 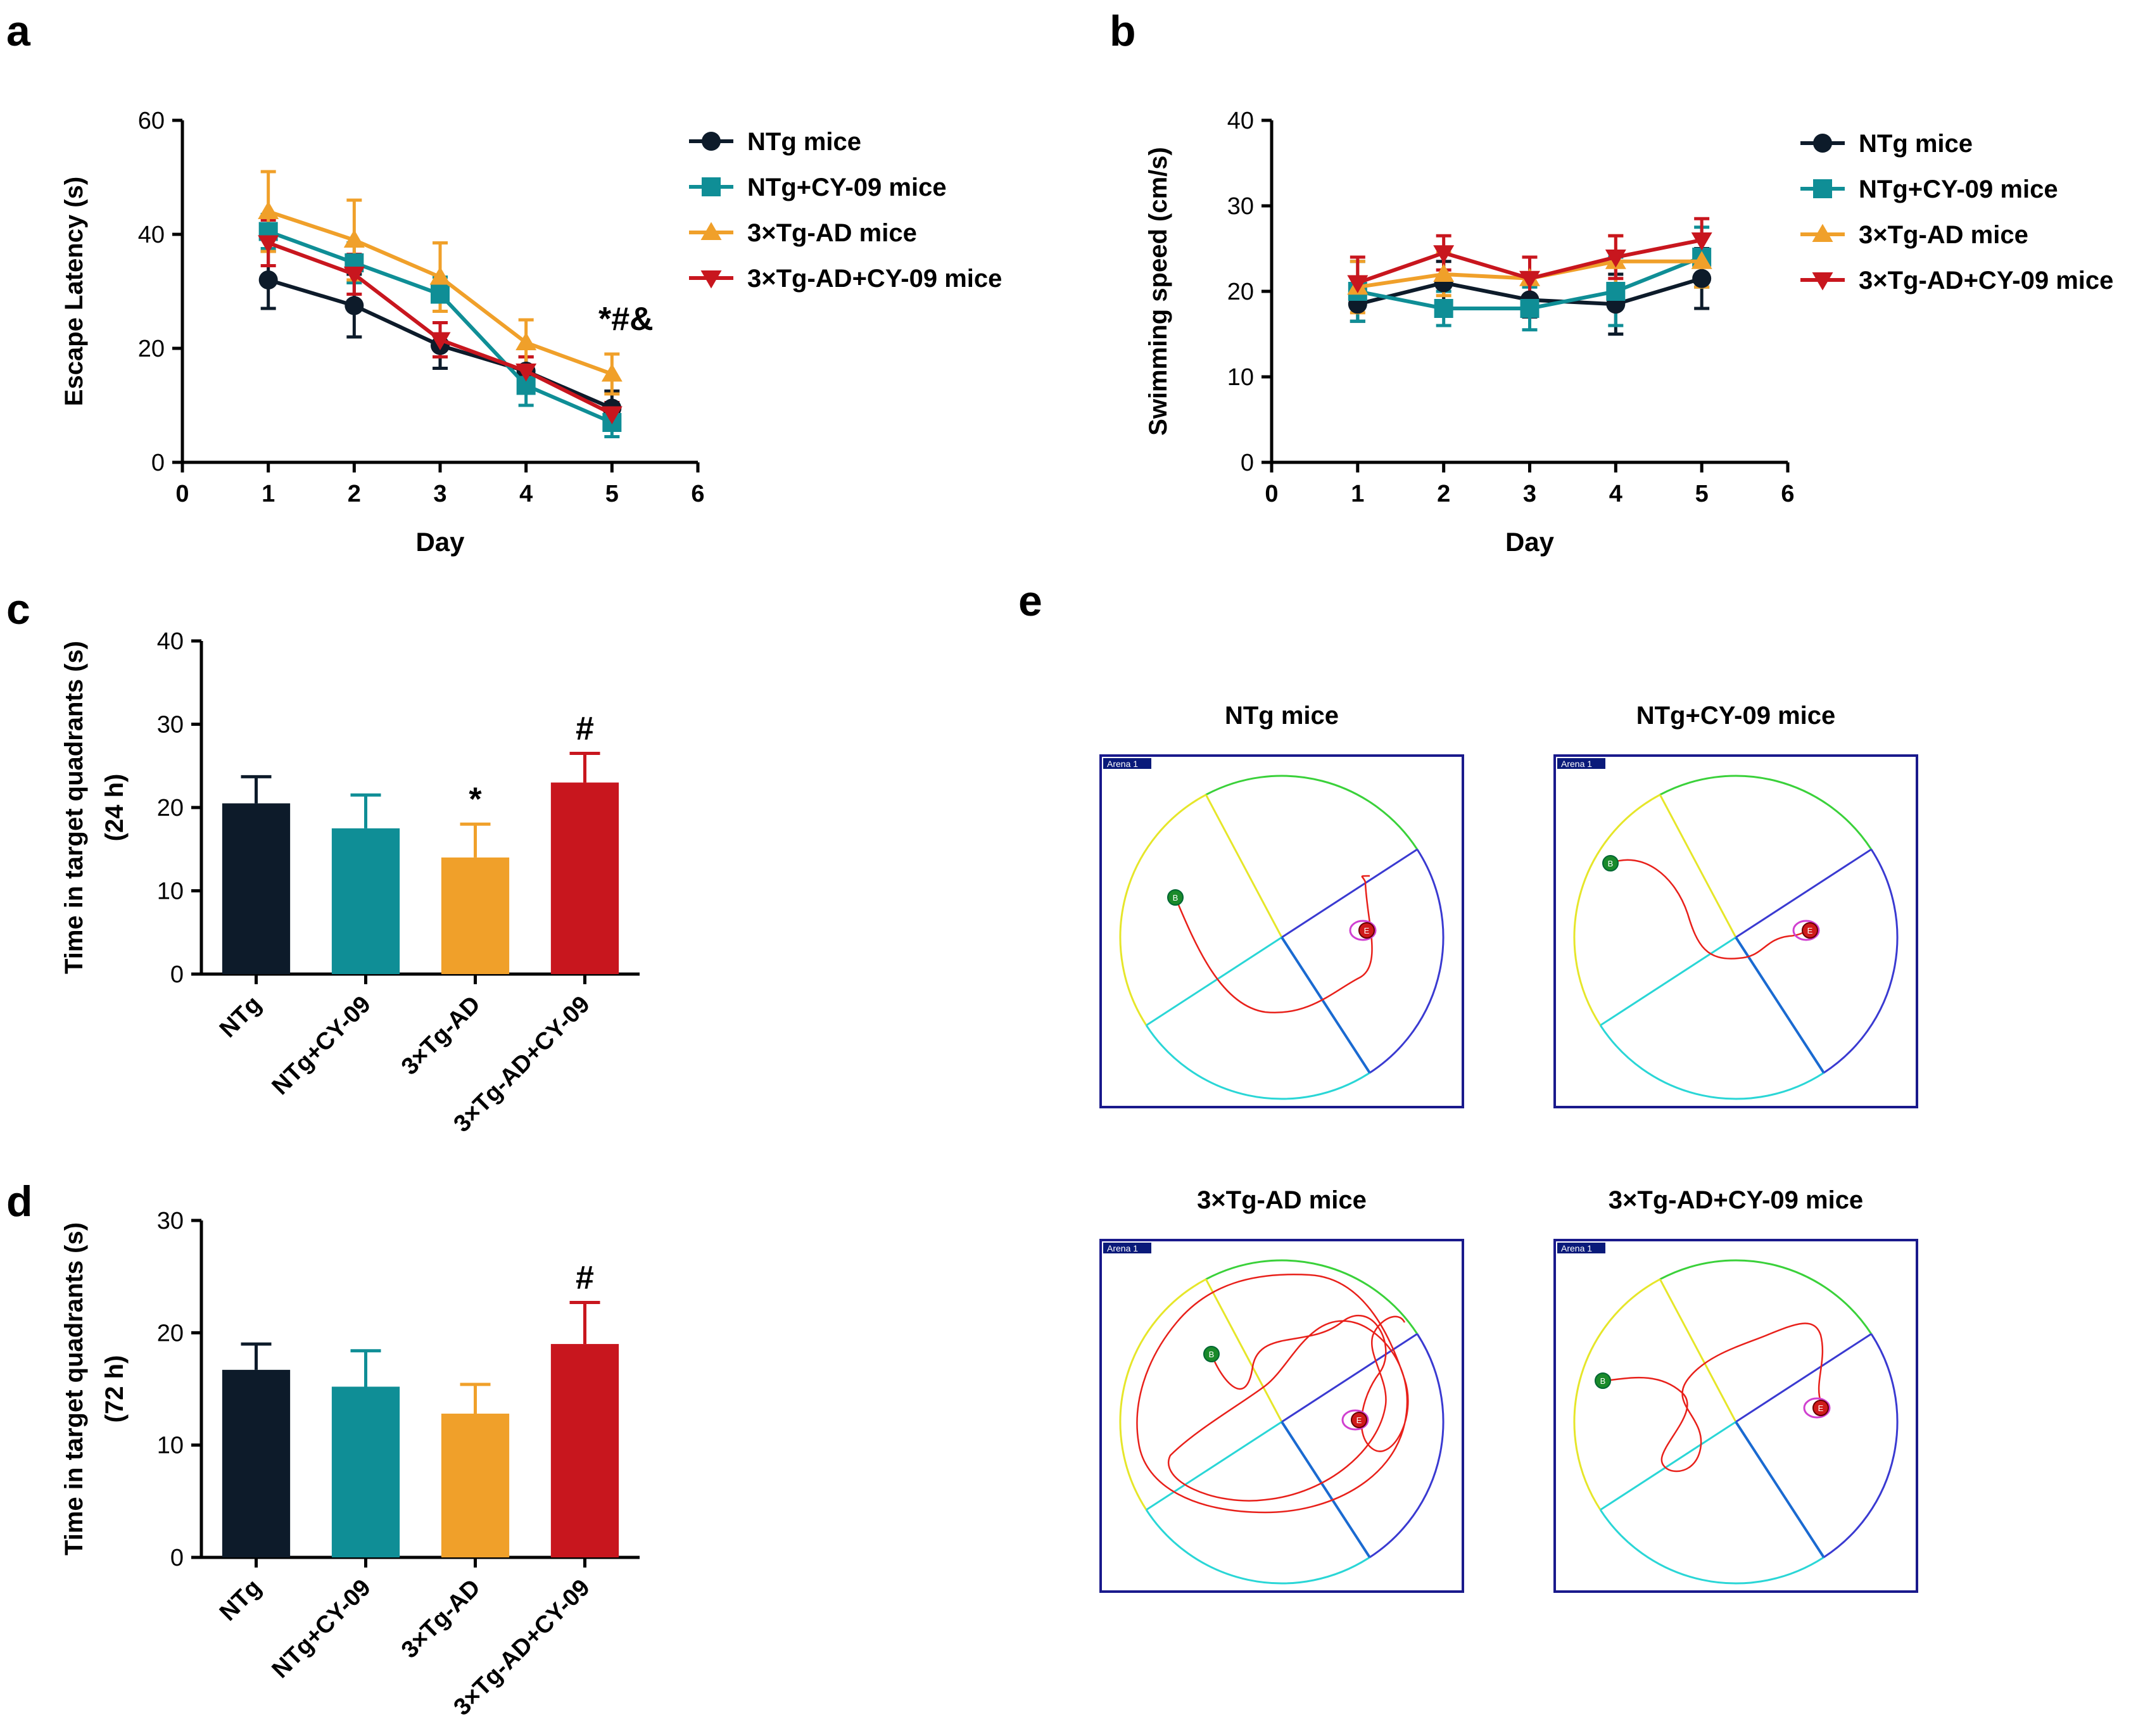 What do you see at coordinates (1240, 377) in the screenshot?
I see `y-tick-label: 10` at bounding box center [1240, 377].